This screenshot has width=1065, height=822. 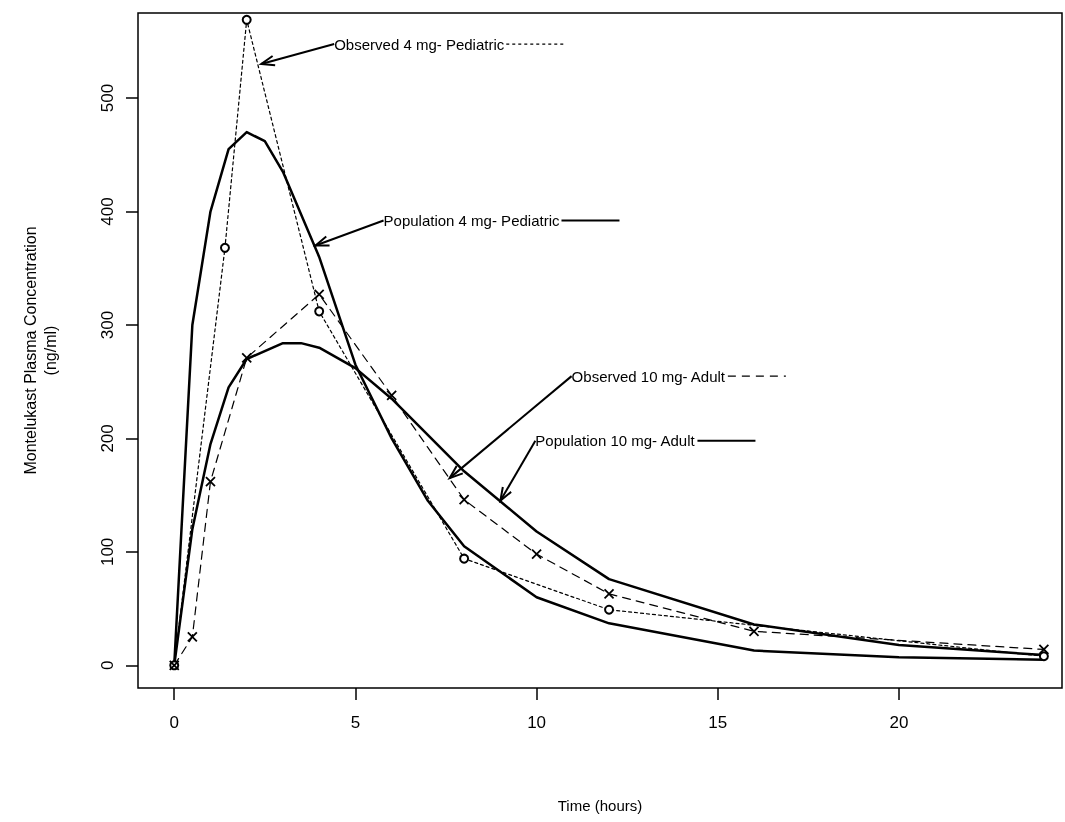 I want to click on y-tick-label: 0, so click(x=107, y=665).